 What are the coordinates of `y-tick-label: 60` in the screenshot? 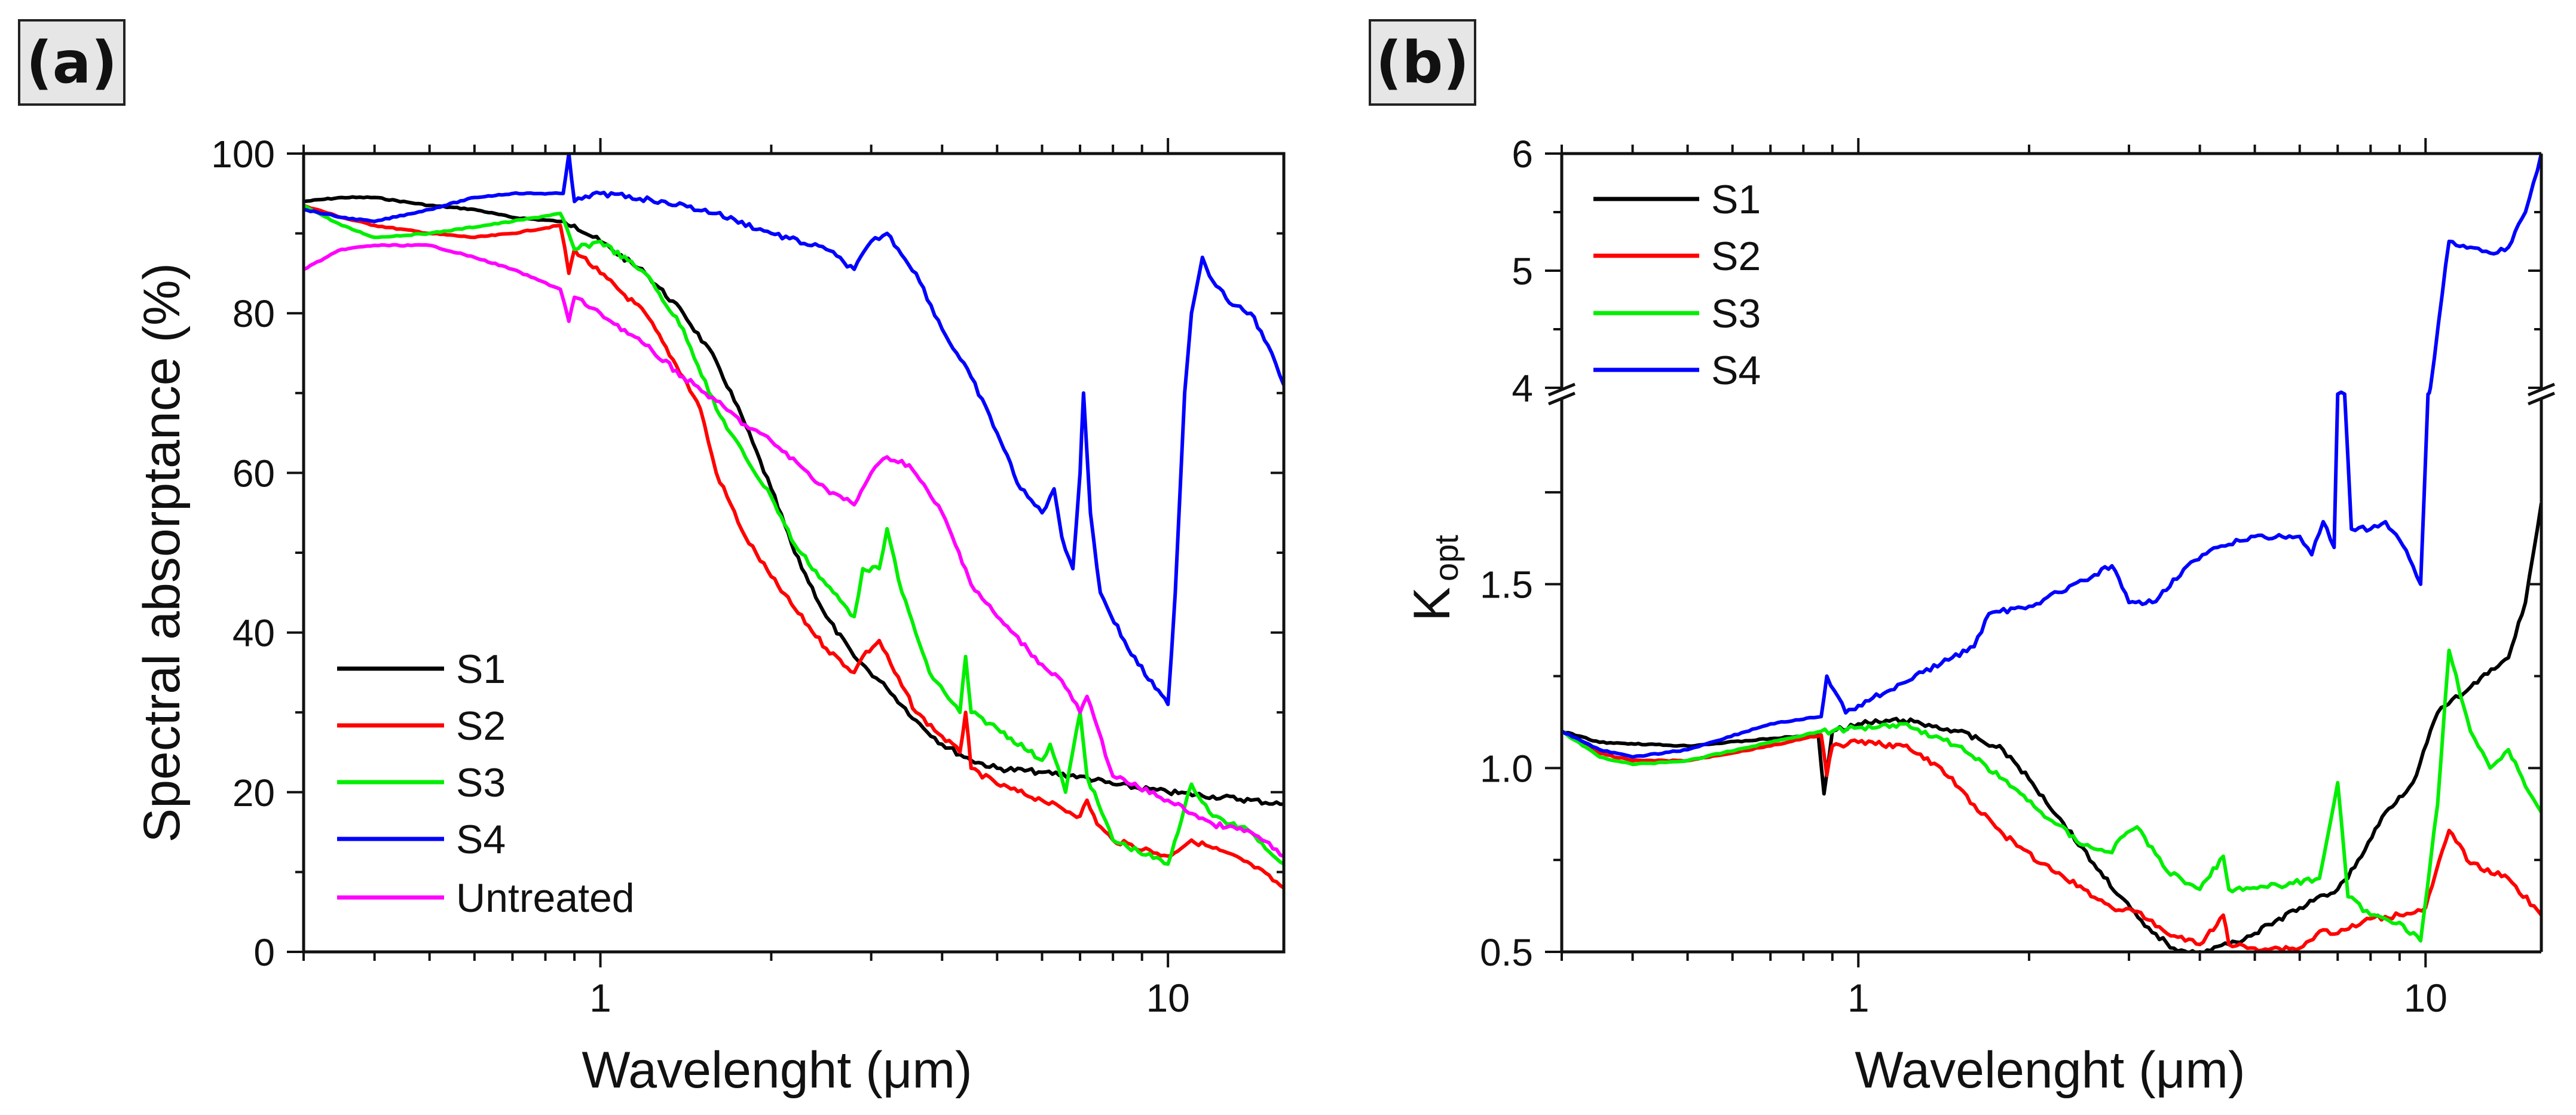 It's located at (253, 473).